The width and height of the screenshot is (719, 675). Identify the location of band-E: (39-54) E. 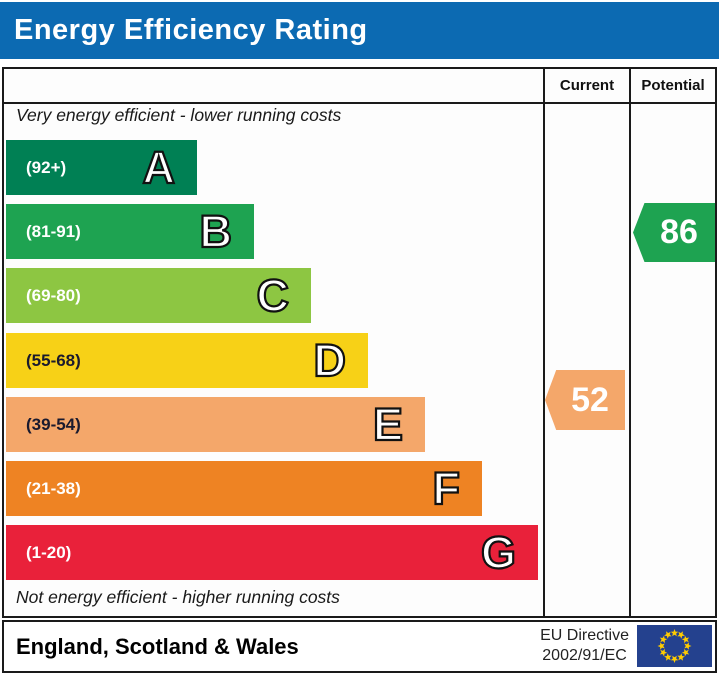
(215, 424).